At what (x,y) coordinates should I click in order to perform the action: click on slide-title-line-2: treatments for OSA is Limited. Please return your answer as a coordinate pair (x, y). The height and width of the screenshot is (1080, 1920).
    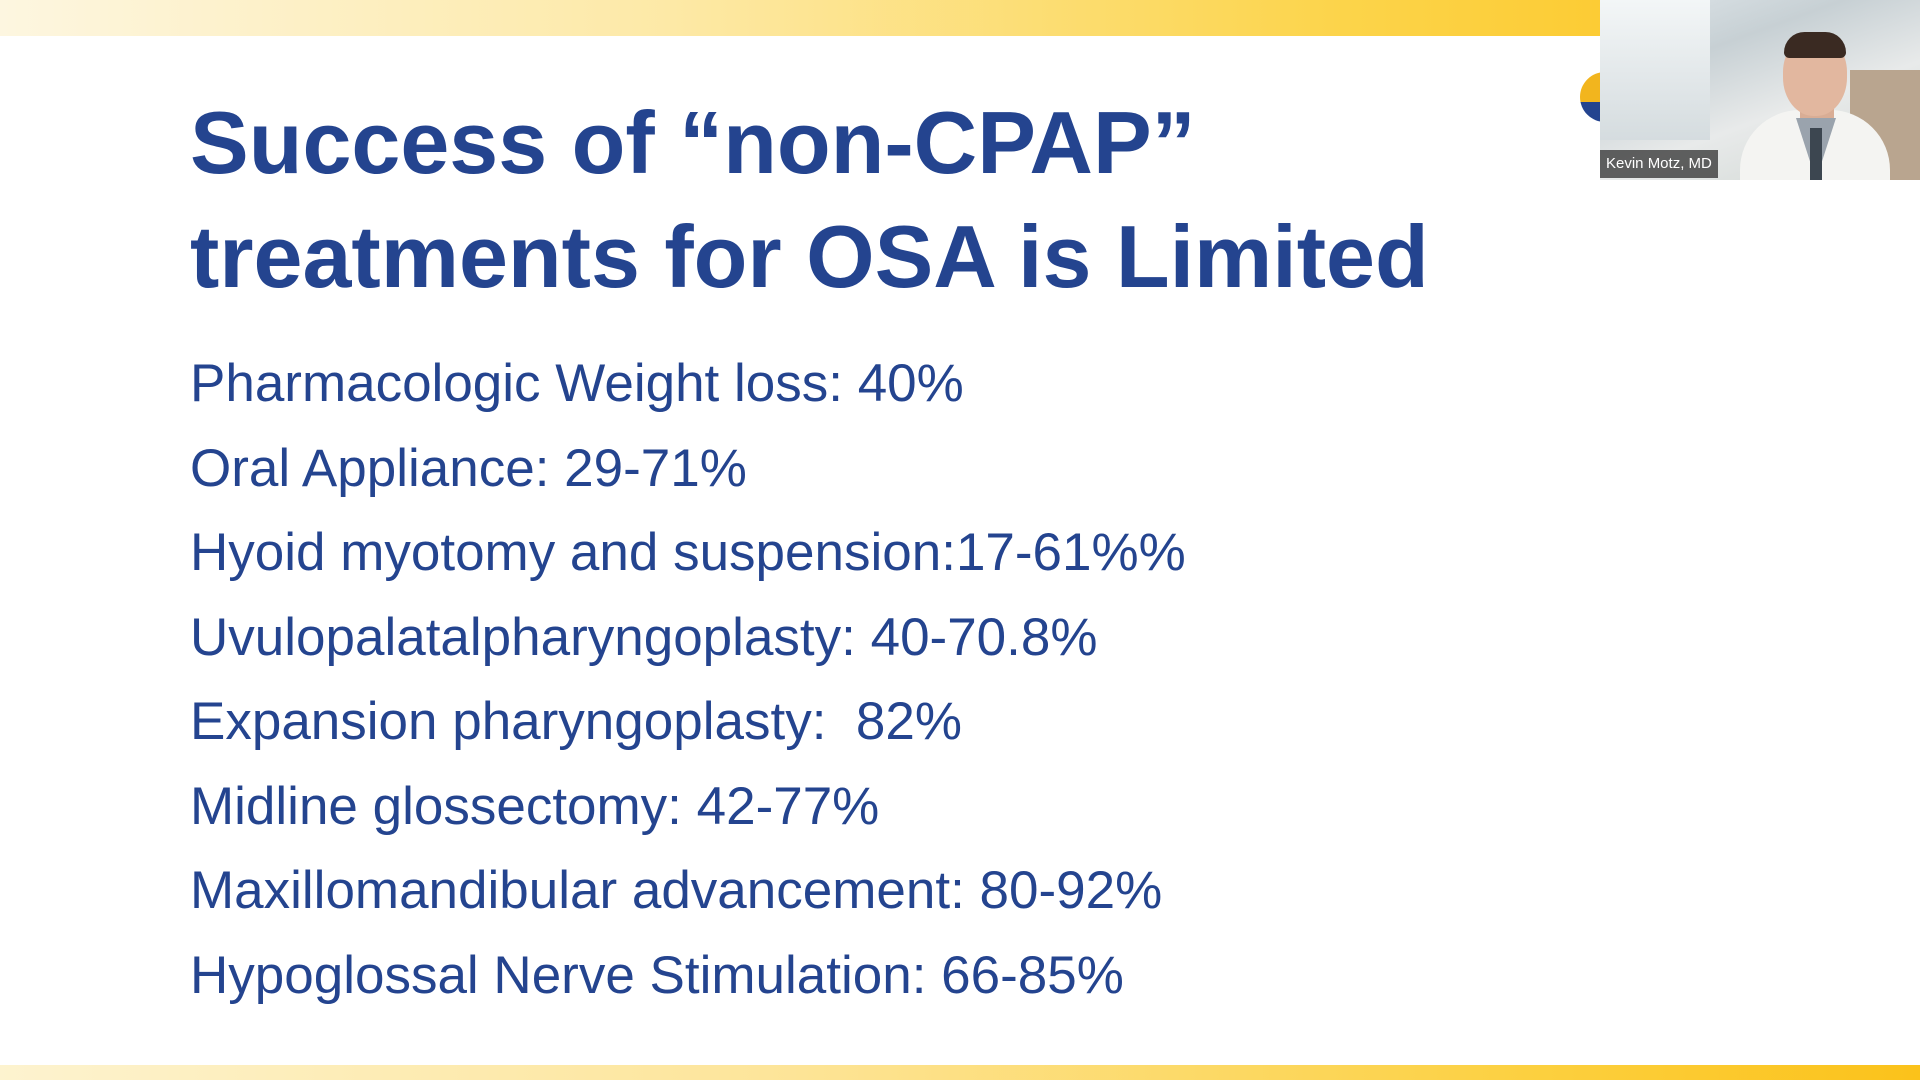
    Looking at the image, I should click on (809, 256).